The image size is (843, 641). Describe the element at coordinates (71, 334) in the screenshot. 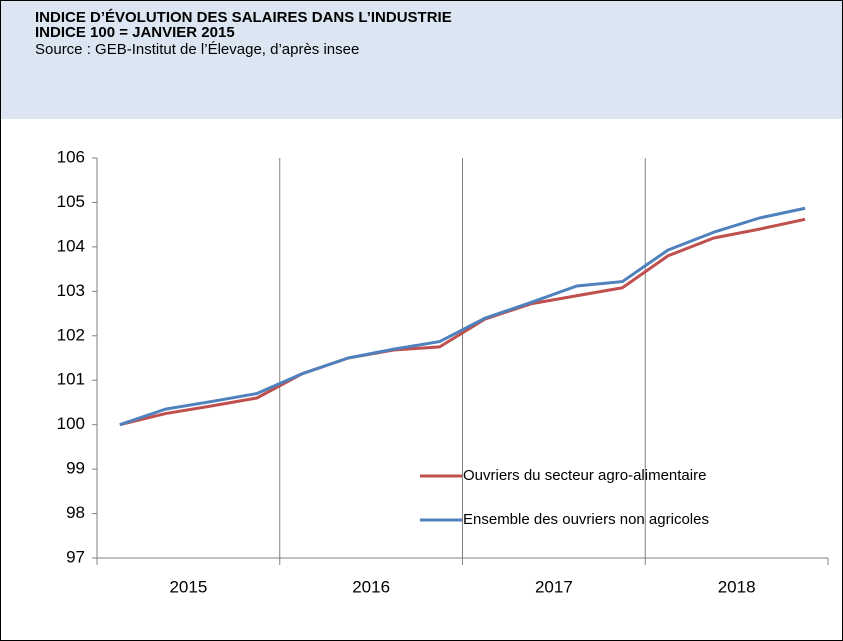

I see `y-tick-label: 102` at that location.